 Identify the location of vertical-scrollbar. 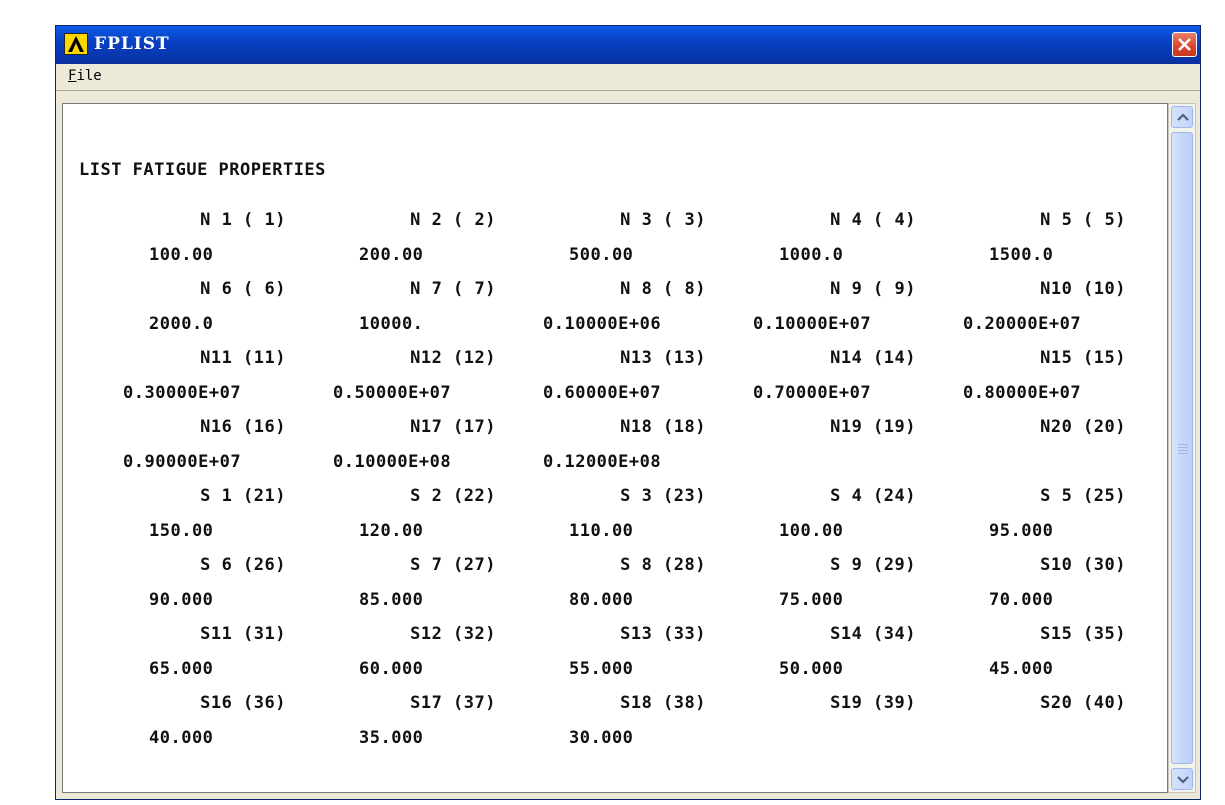
(1182, 448).